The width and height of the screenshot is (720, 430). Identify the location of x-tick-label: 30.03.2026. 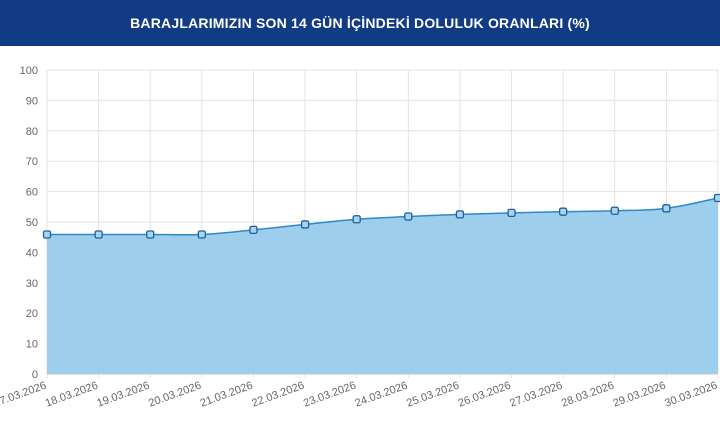
(691, 395).